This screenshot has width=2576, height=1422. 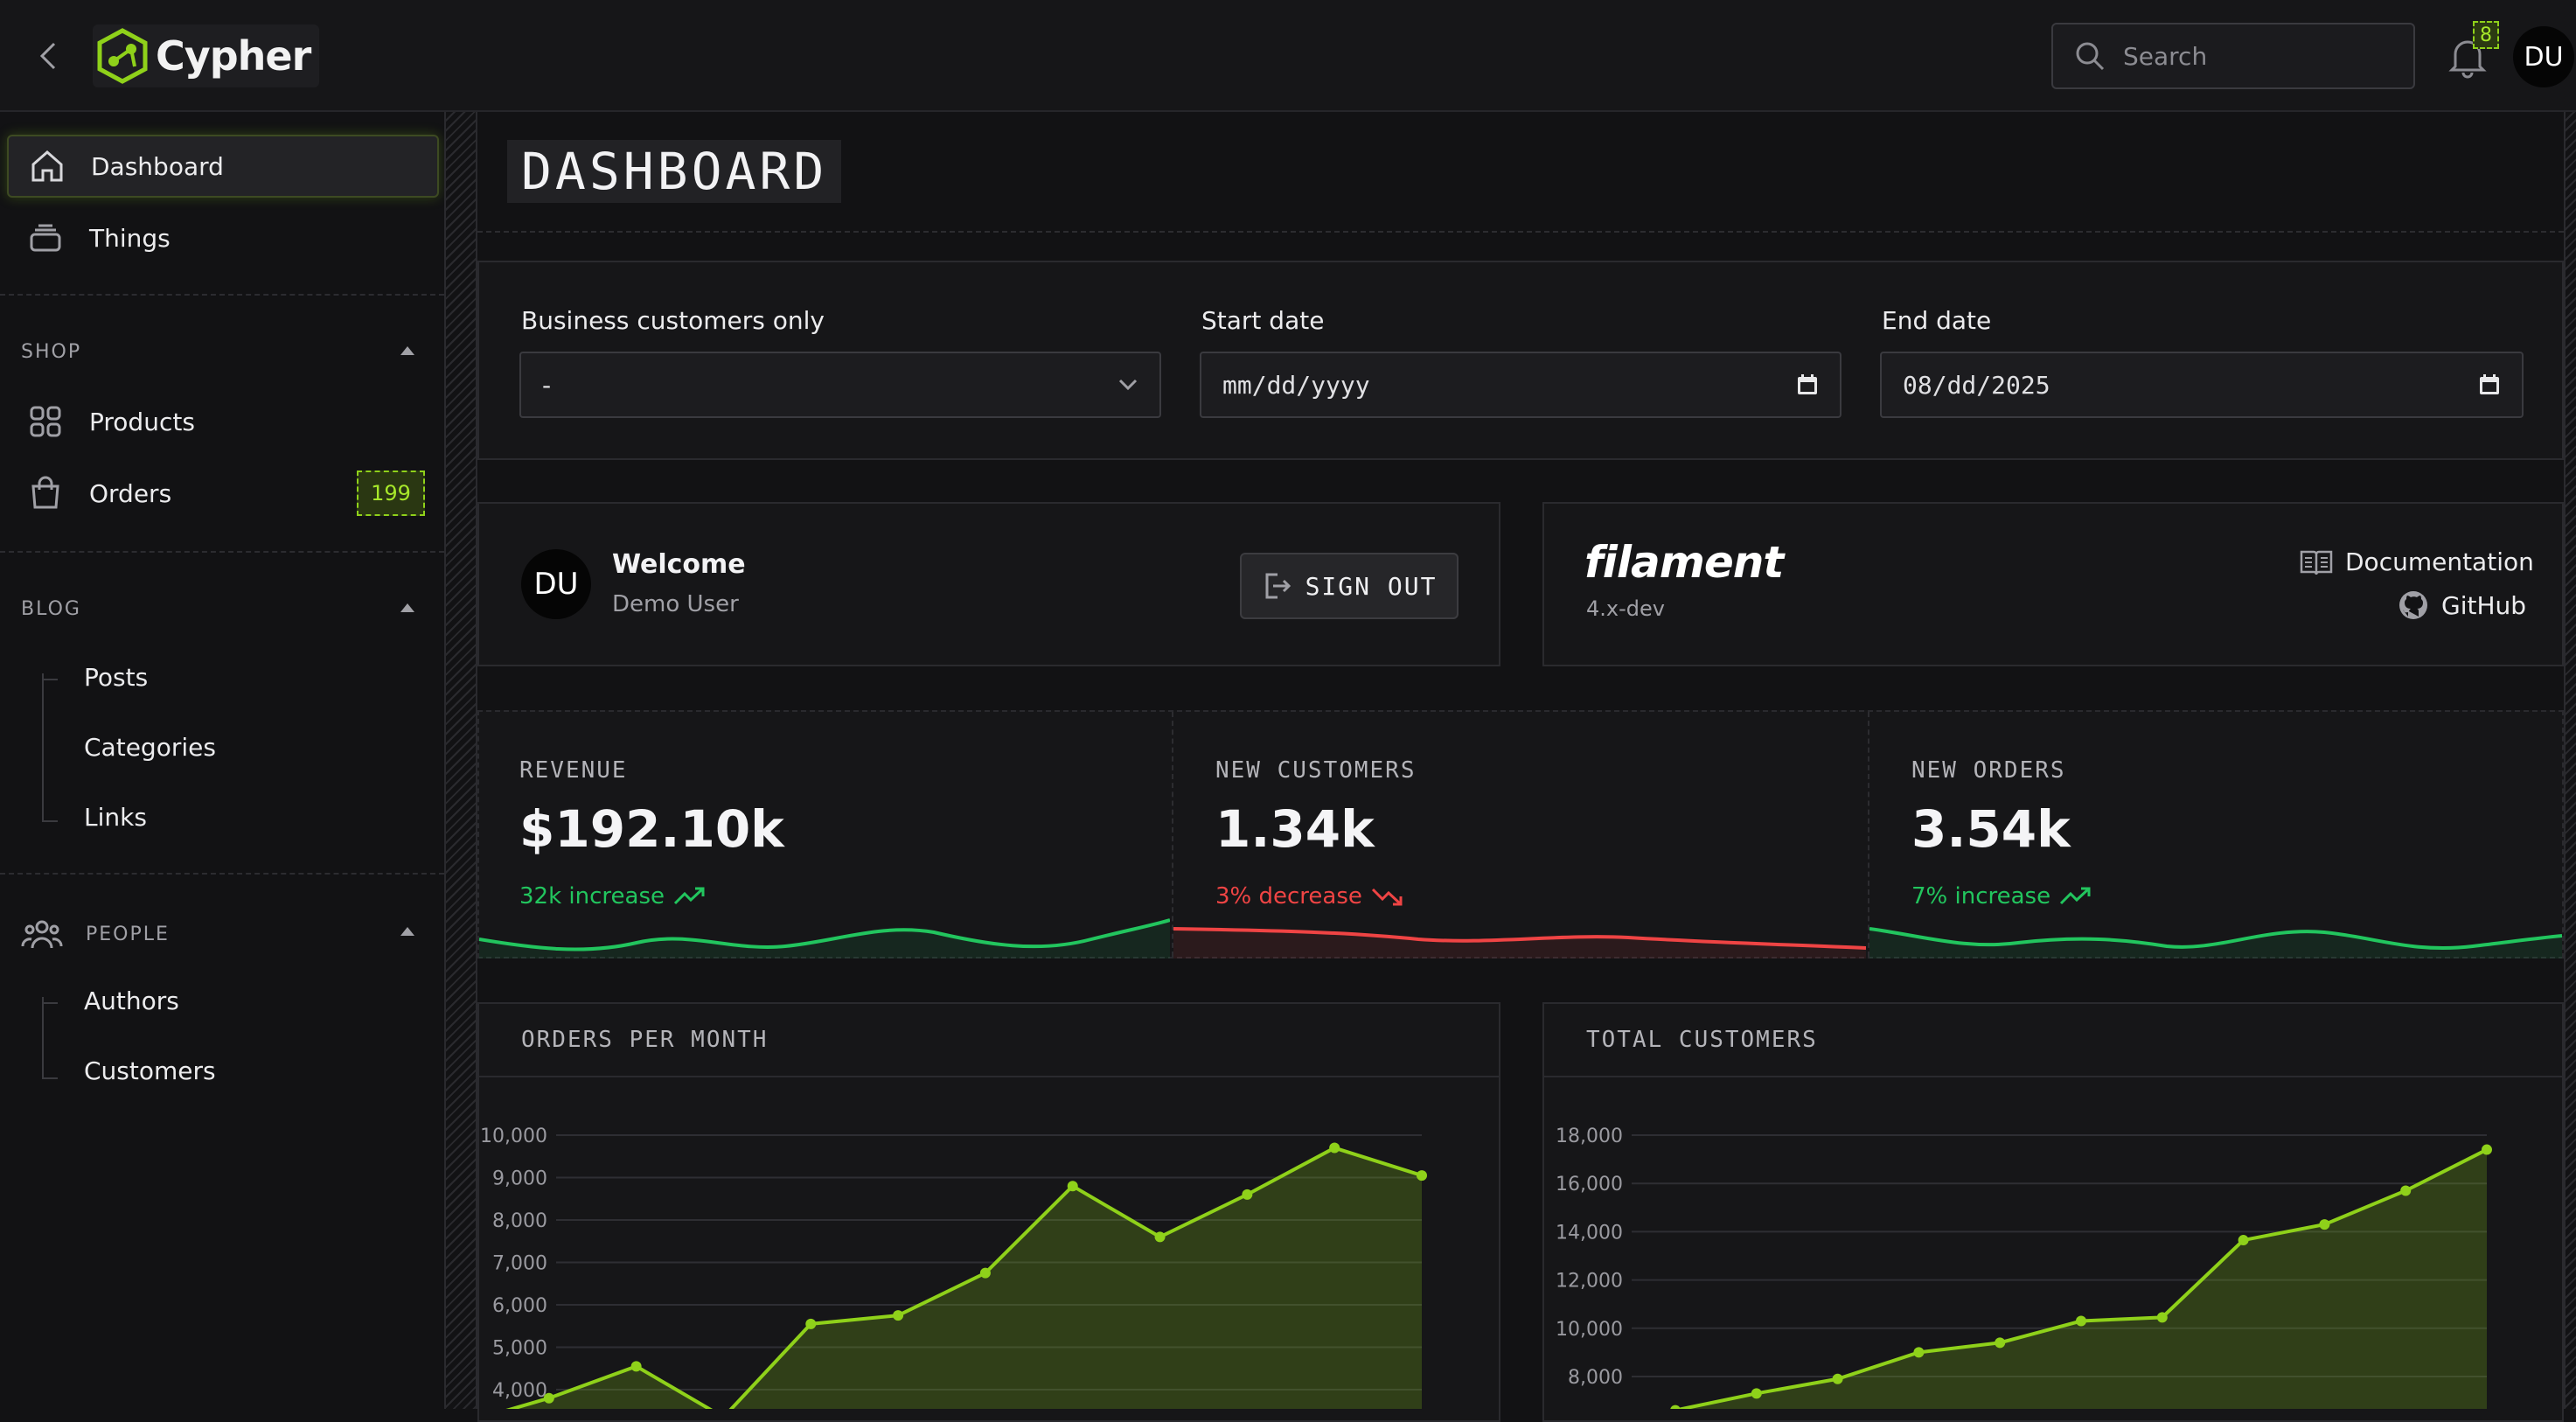 I want to click on shopping-bag-icon, so click(x=45, y=493).